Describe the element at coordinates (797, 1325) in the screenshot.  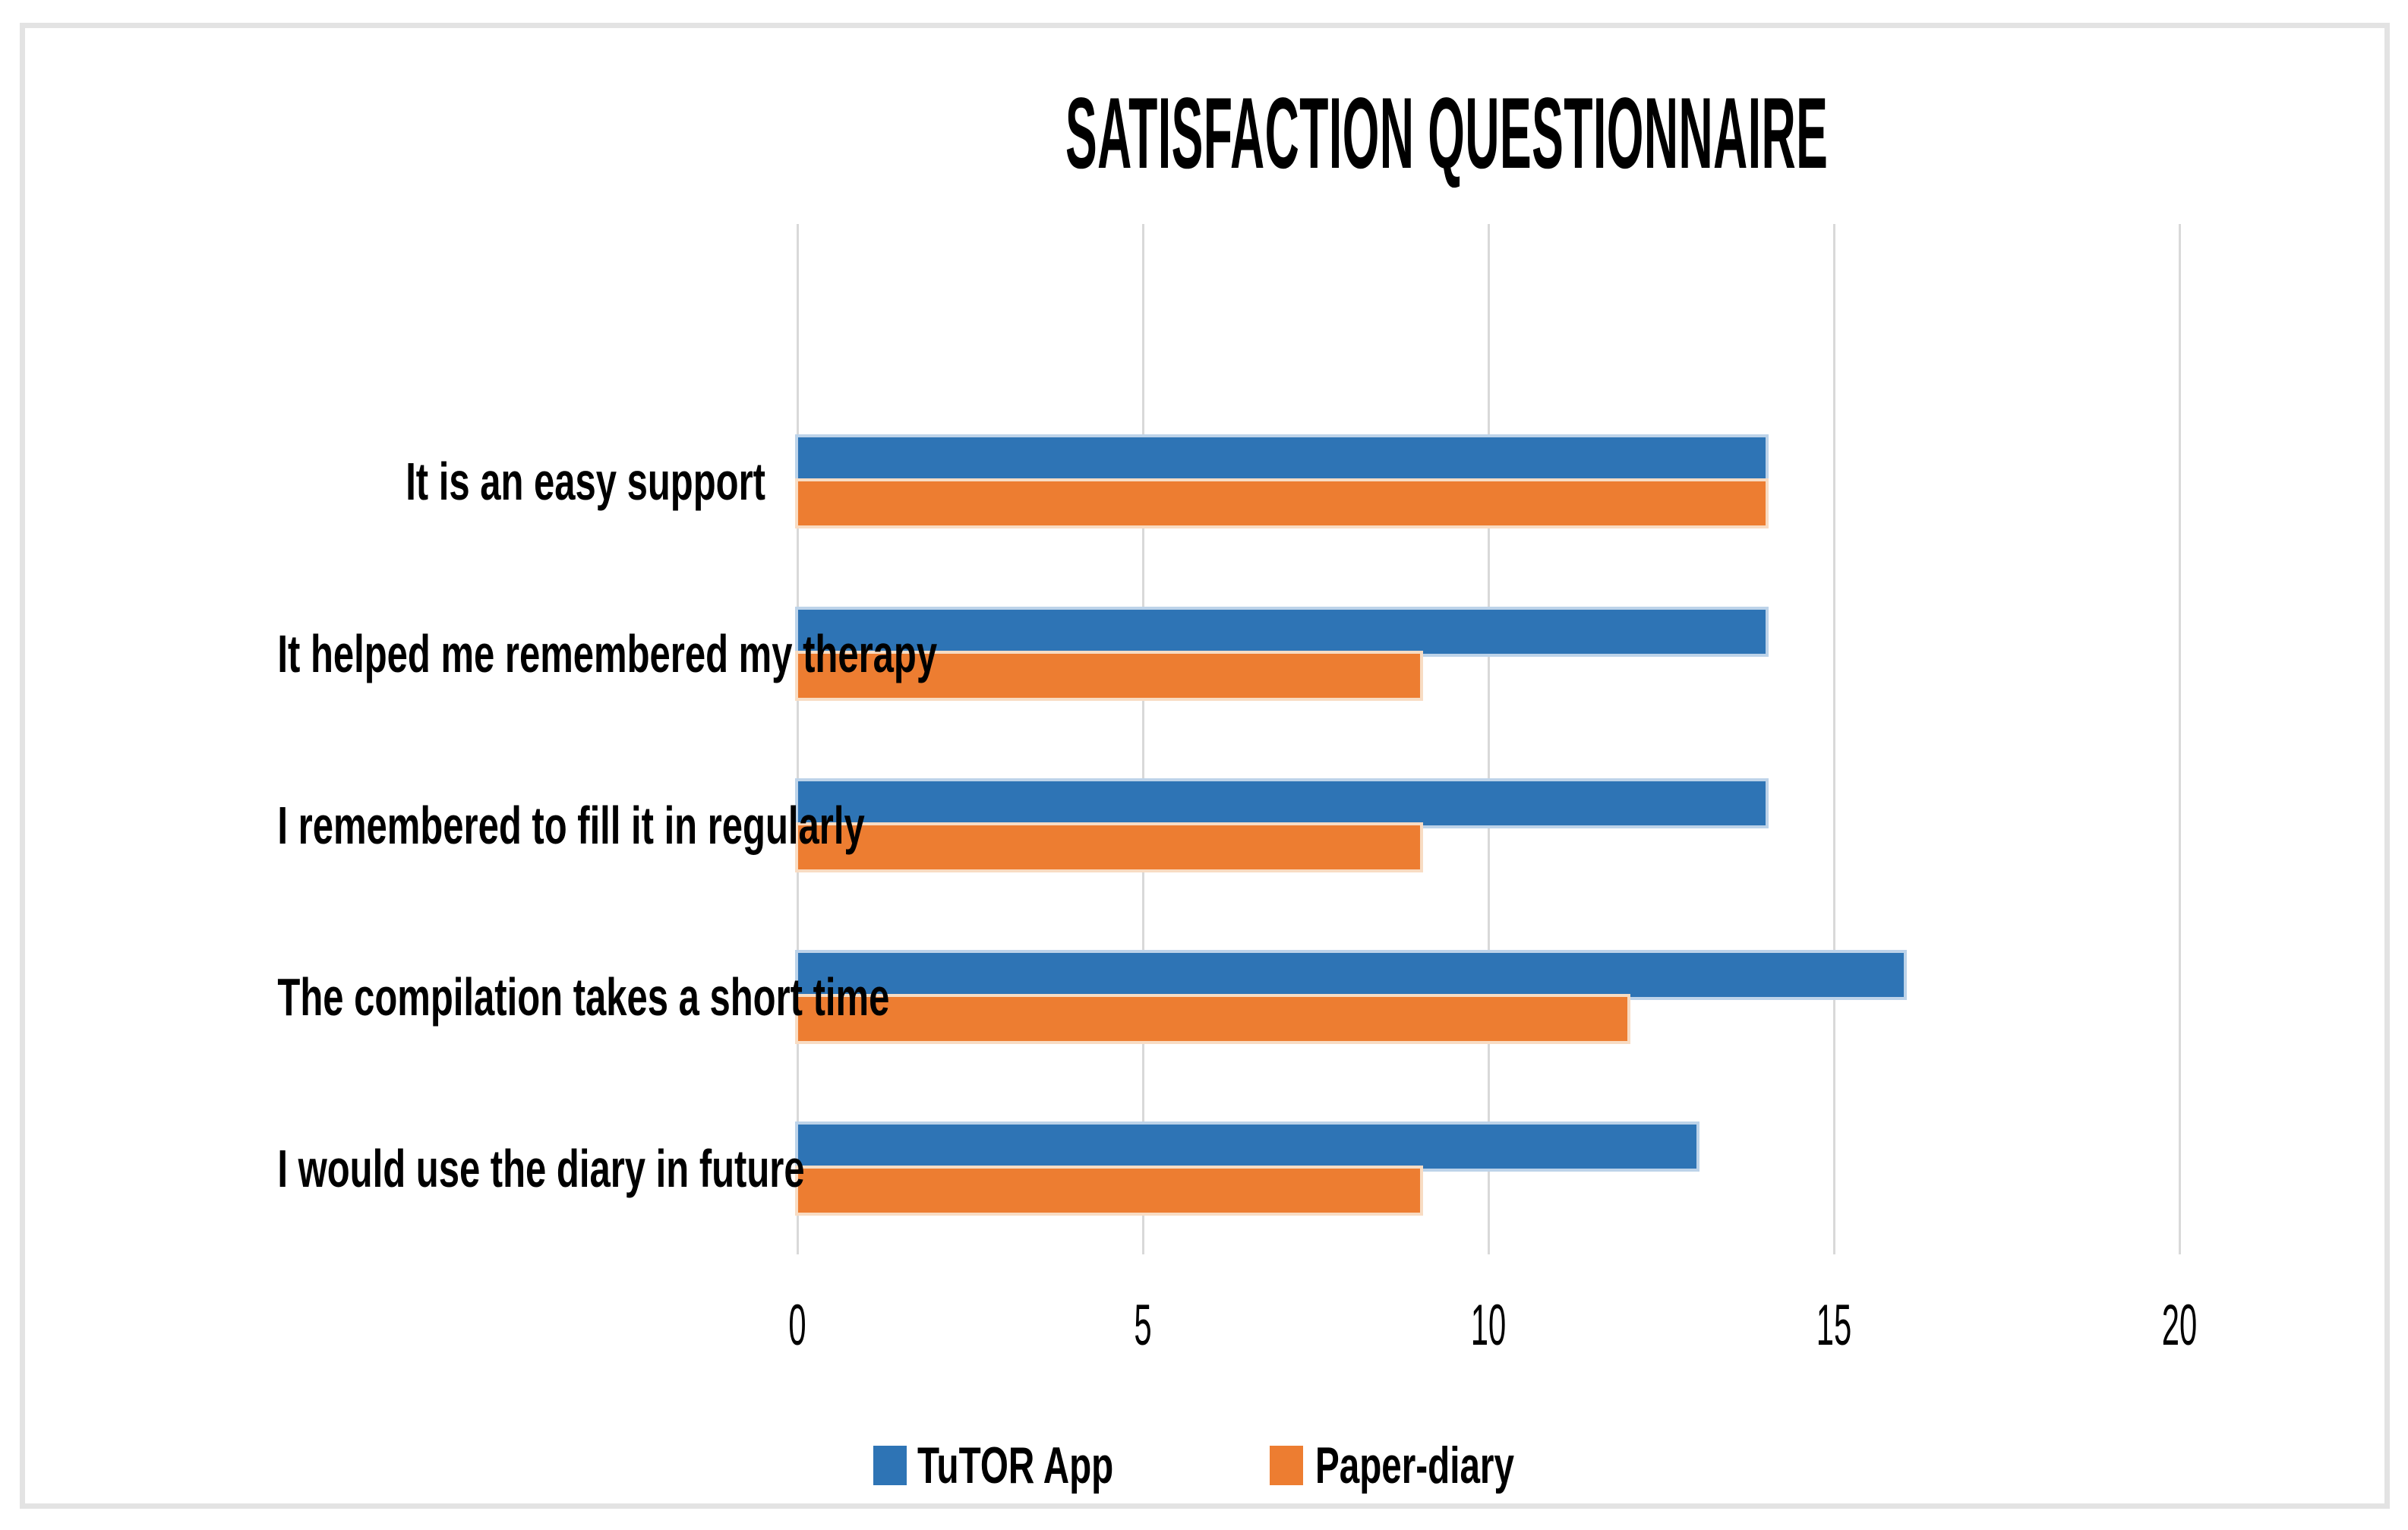
I see `x-axis-tick-label-0: 0` at that location.